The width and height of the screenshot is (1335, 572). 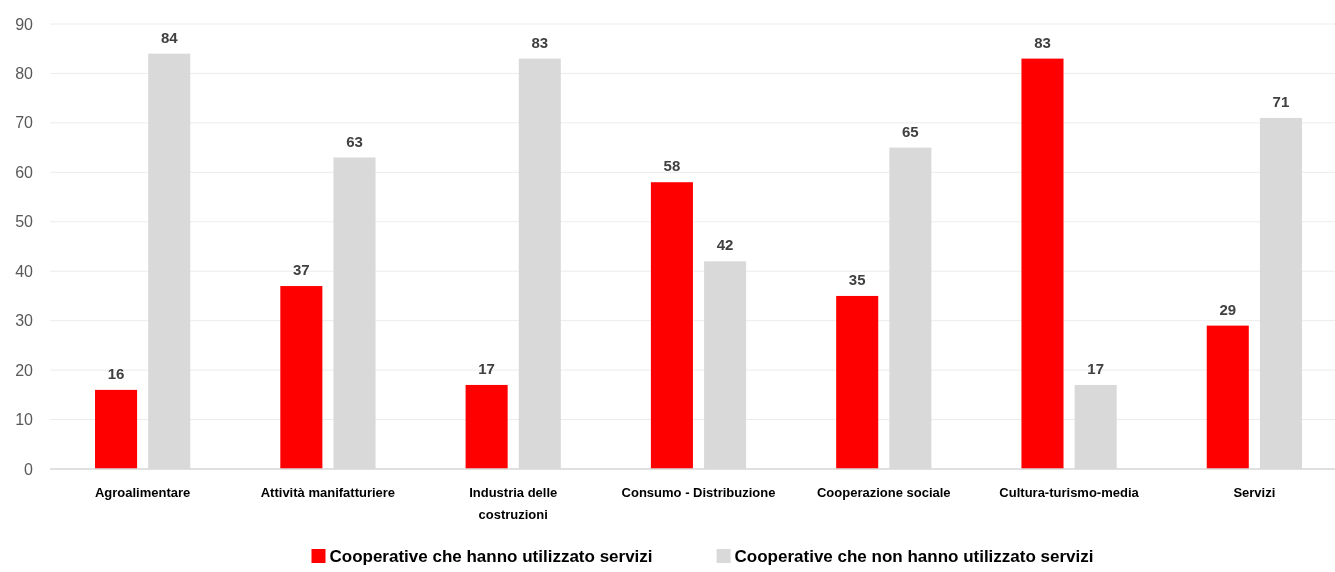 I want to click on data-label: 58, so click(x=672, y=166).